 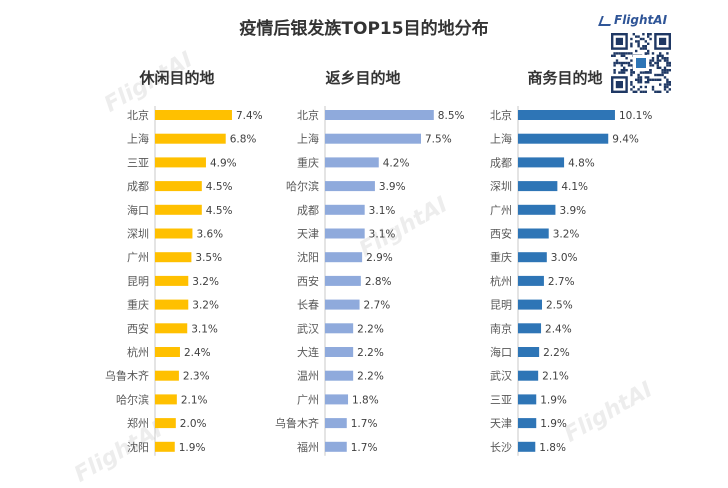 I want to click on value-label: 7.4%, so click(x=249, y=116).